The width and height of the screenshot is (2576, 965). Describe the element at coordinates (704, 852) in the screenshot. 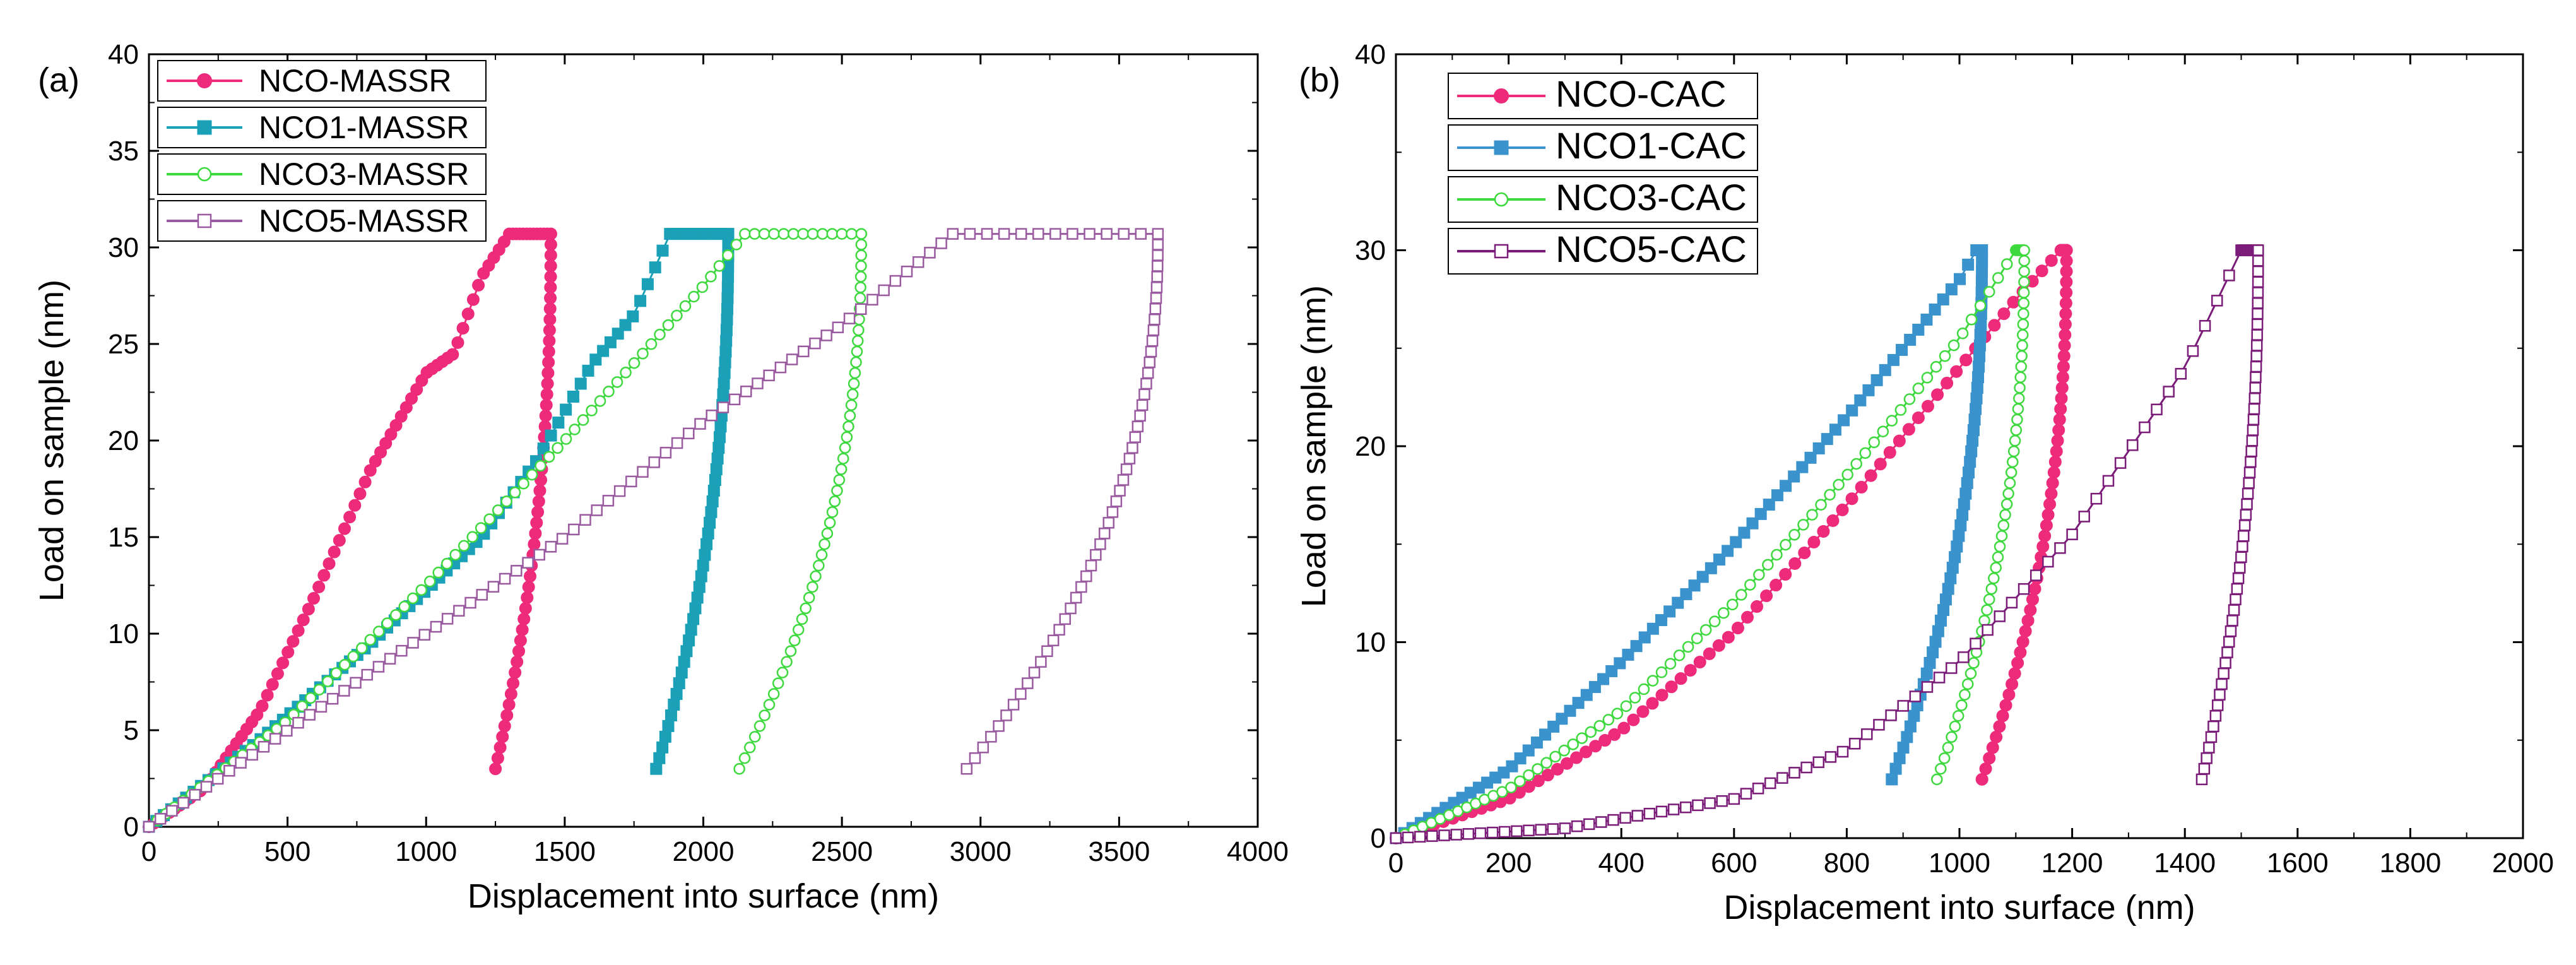

I see `x-tick-label: 2000` at that location.